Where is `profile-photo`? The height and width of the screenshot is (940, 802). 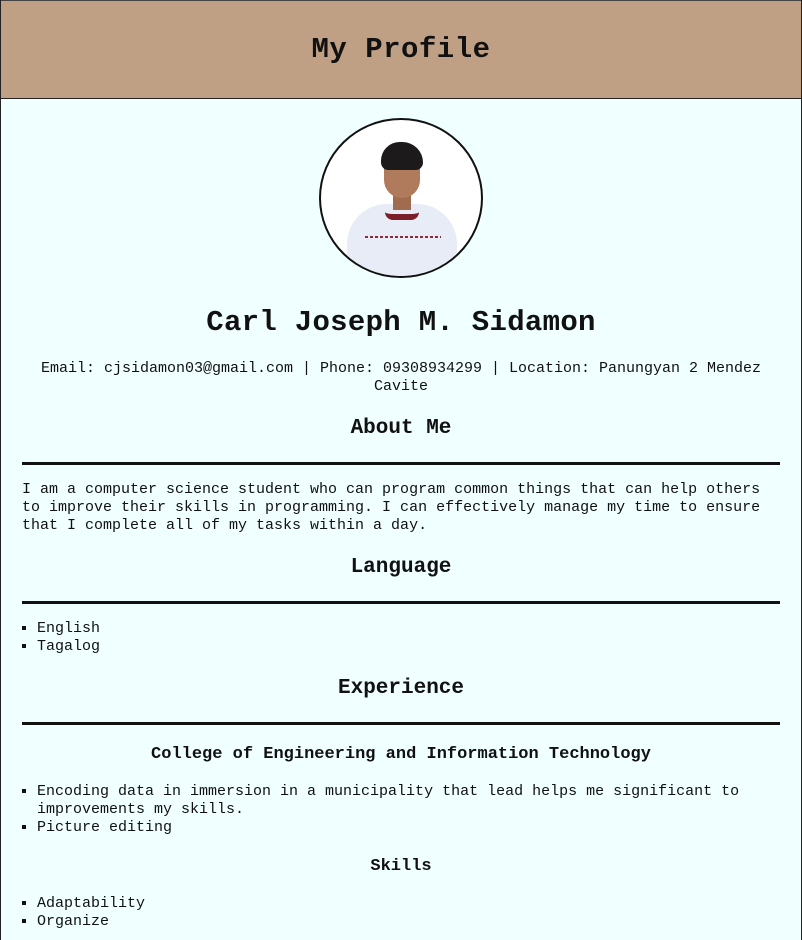 profile-photo is located at coordinates (401, 198).